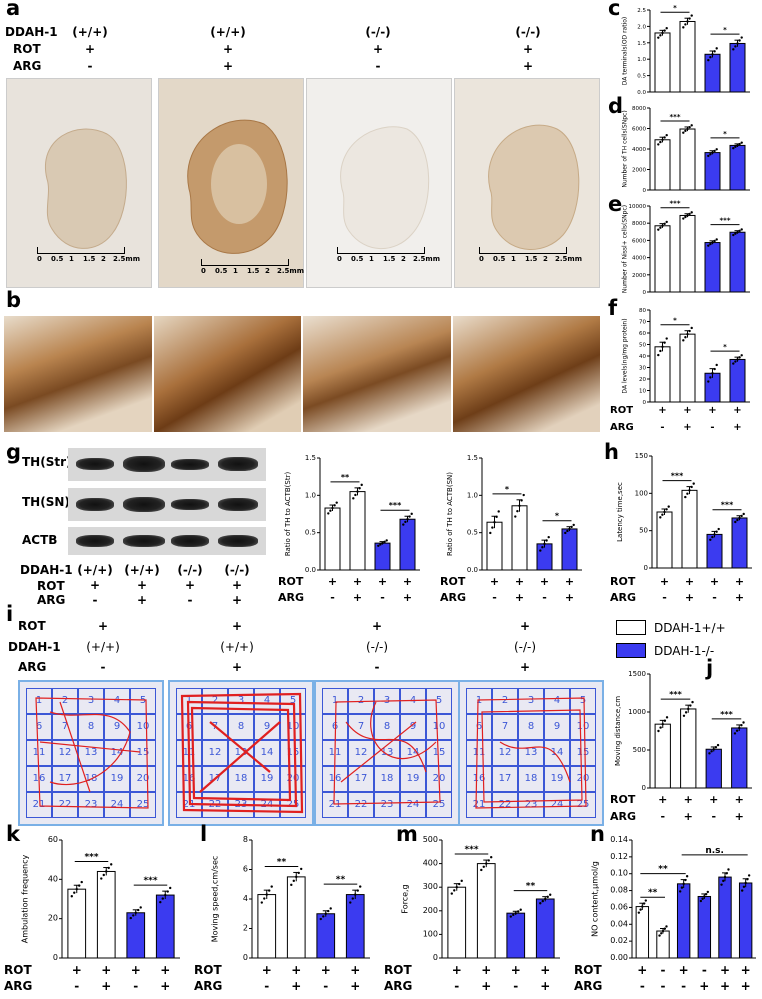 The image size is (762, 999). Describe the element at coordinates (479, 727) in the screenshot. I see `maze-cell: 6` at that location.